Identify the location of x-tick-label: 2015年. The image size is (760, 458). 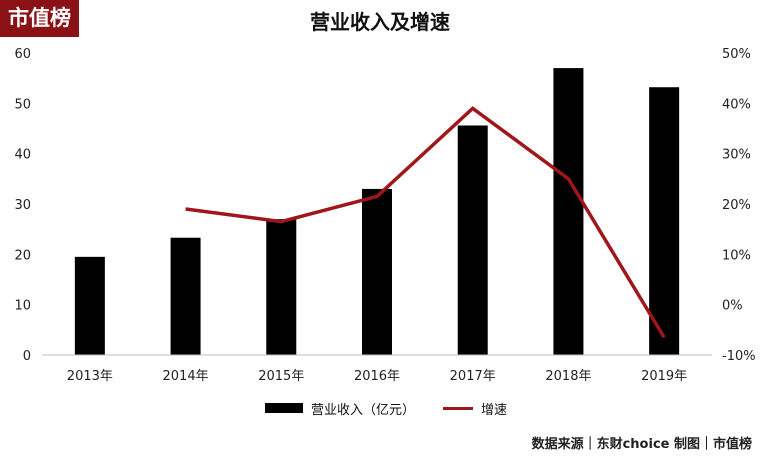
(281, 376).